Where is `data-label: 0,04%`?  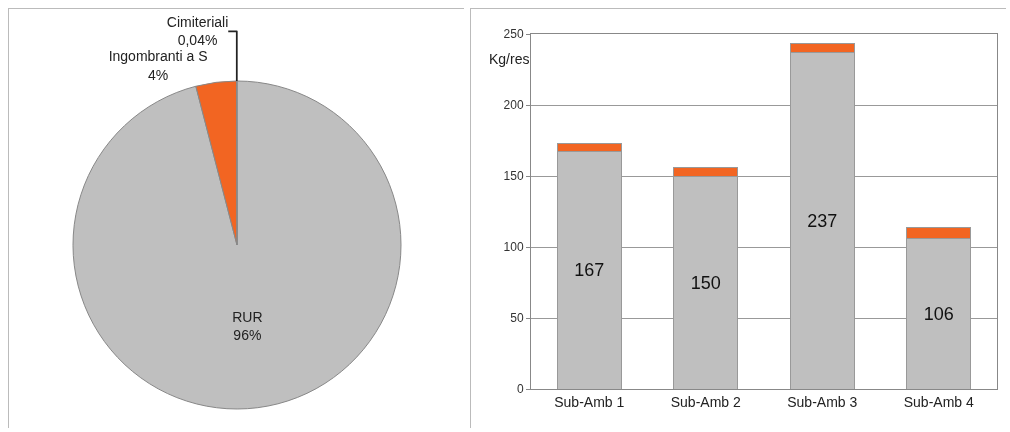
data-label: 0,04% is located at coordinates (197, 40).